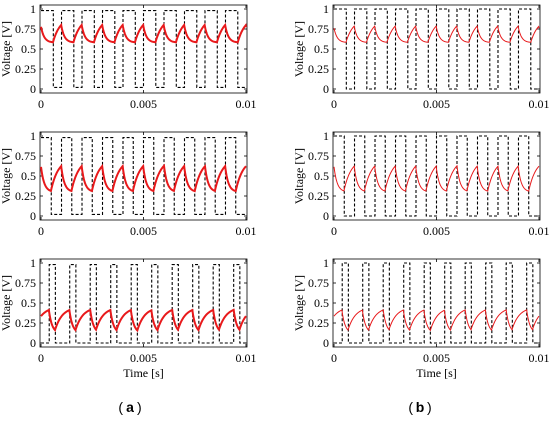  I want to click on series-voltage-b2, so click(436, 178).